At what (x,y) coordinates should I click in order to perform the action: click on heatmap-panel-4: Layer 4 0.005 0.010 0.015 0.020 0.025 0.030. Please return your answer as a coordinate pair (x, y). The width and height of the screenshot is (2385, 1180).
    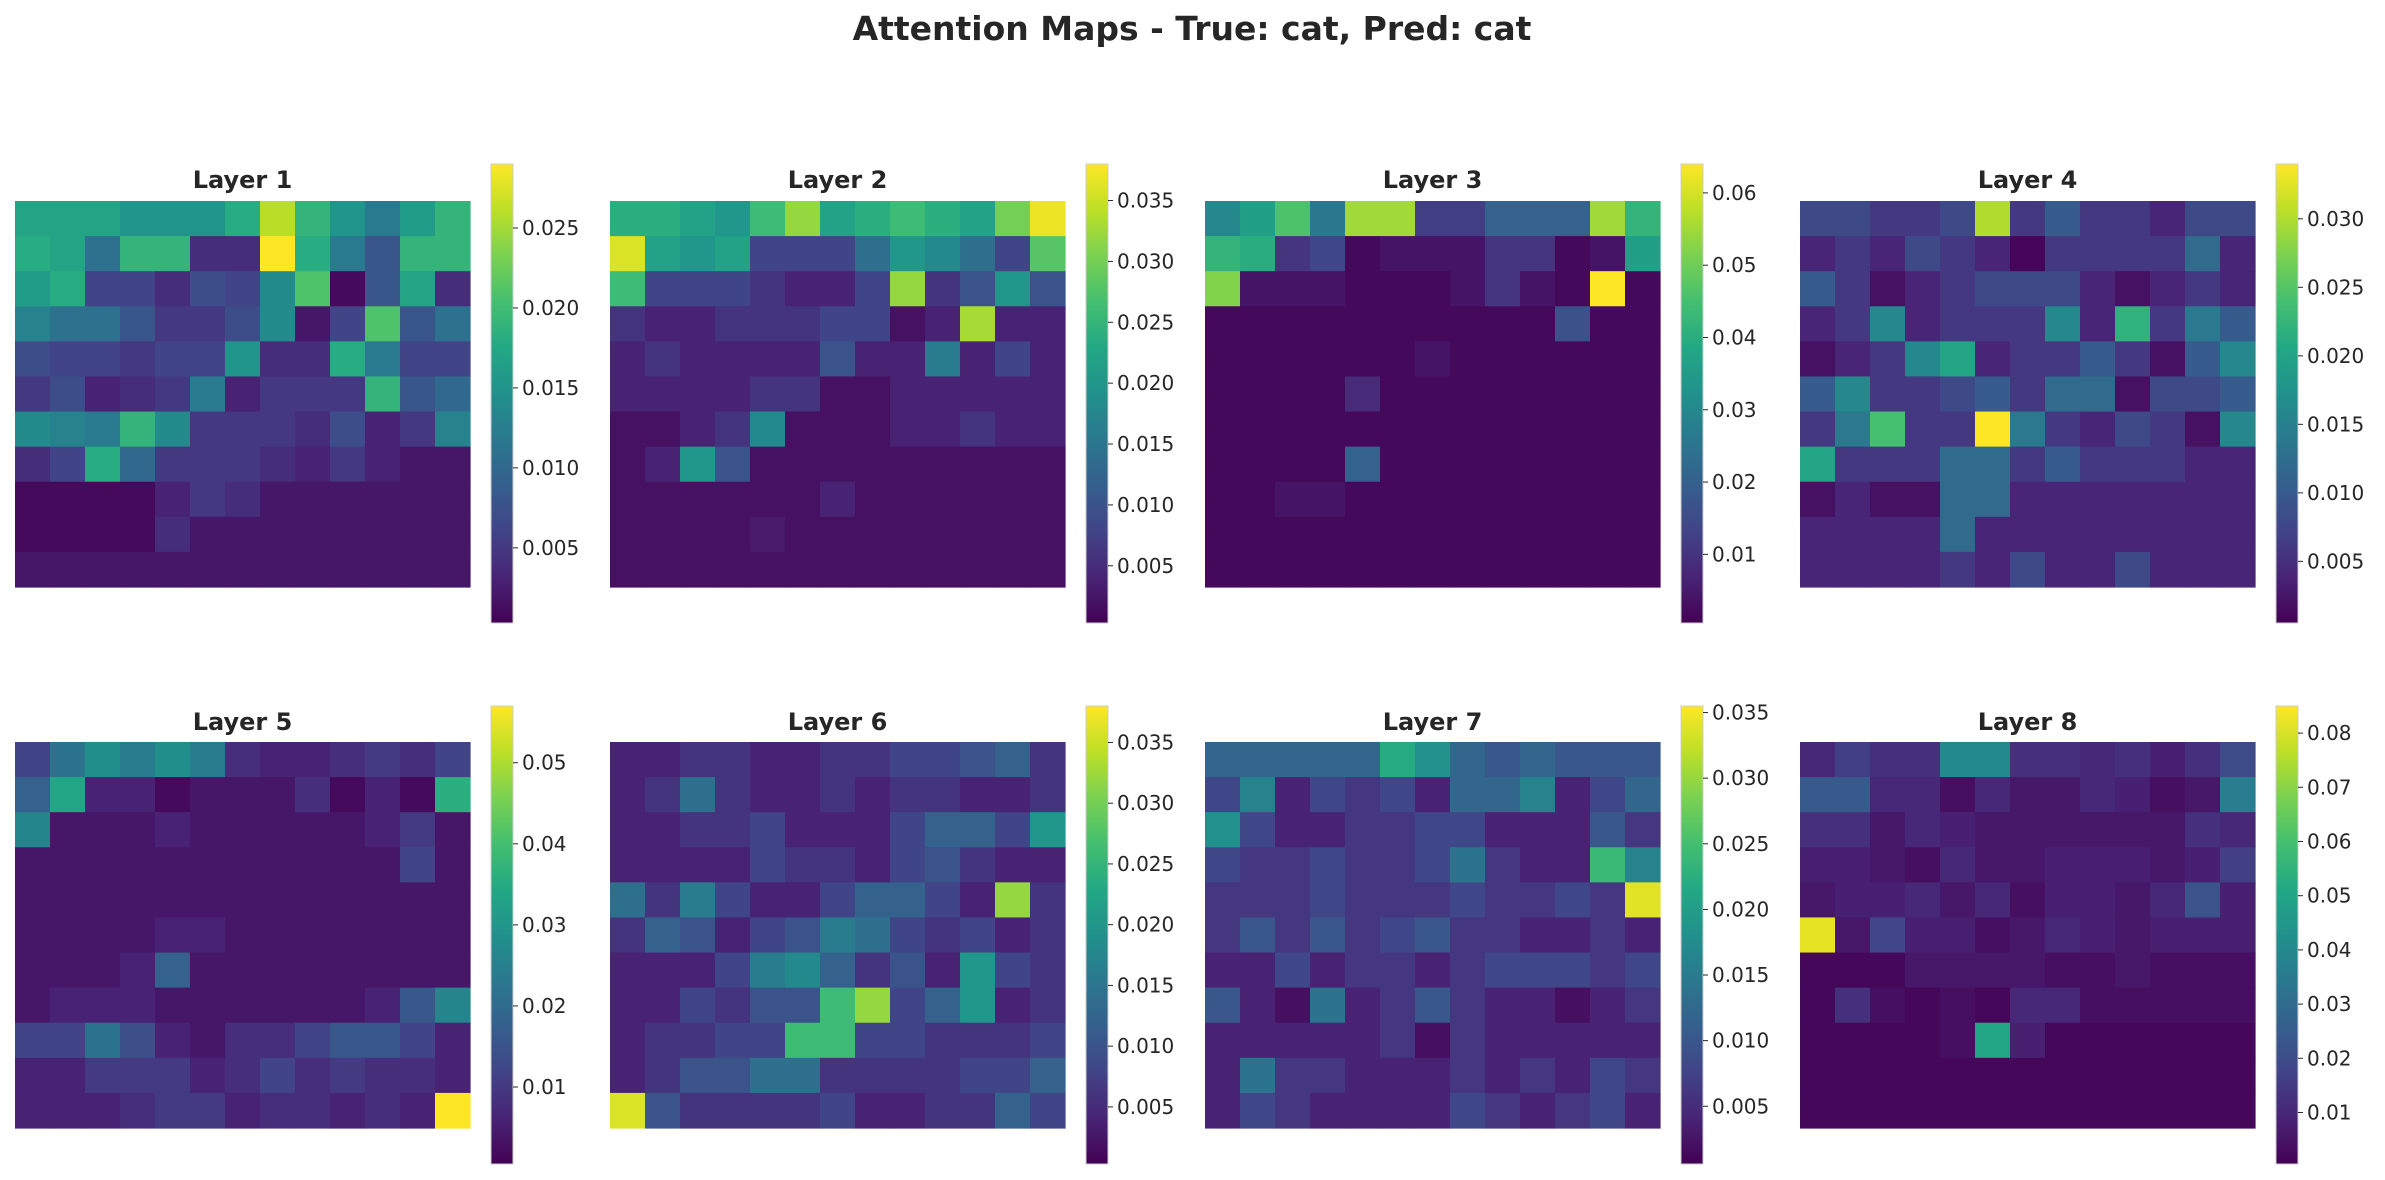
    Looking at the image, I should click on (2082, 393).